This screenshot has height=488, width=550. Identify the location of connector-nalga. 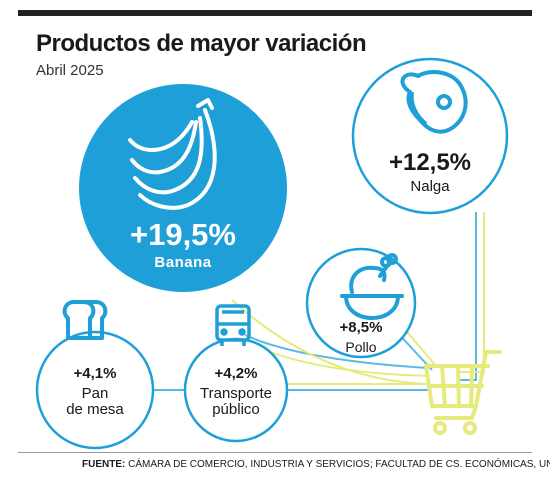
(467, 296).